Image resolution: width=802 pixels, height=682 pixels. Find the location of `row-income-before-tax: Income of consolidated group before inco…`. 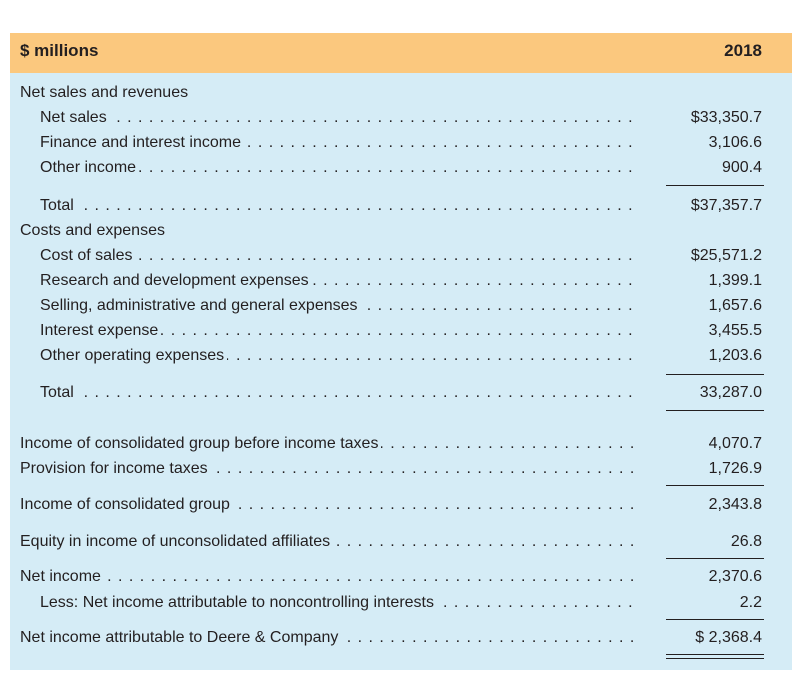

row-income-before-tax: Income of consolidated group before inco… is located at coordinates (401, 444).